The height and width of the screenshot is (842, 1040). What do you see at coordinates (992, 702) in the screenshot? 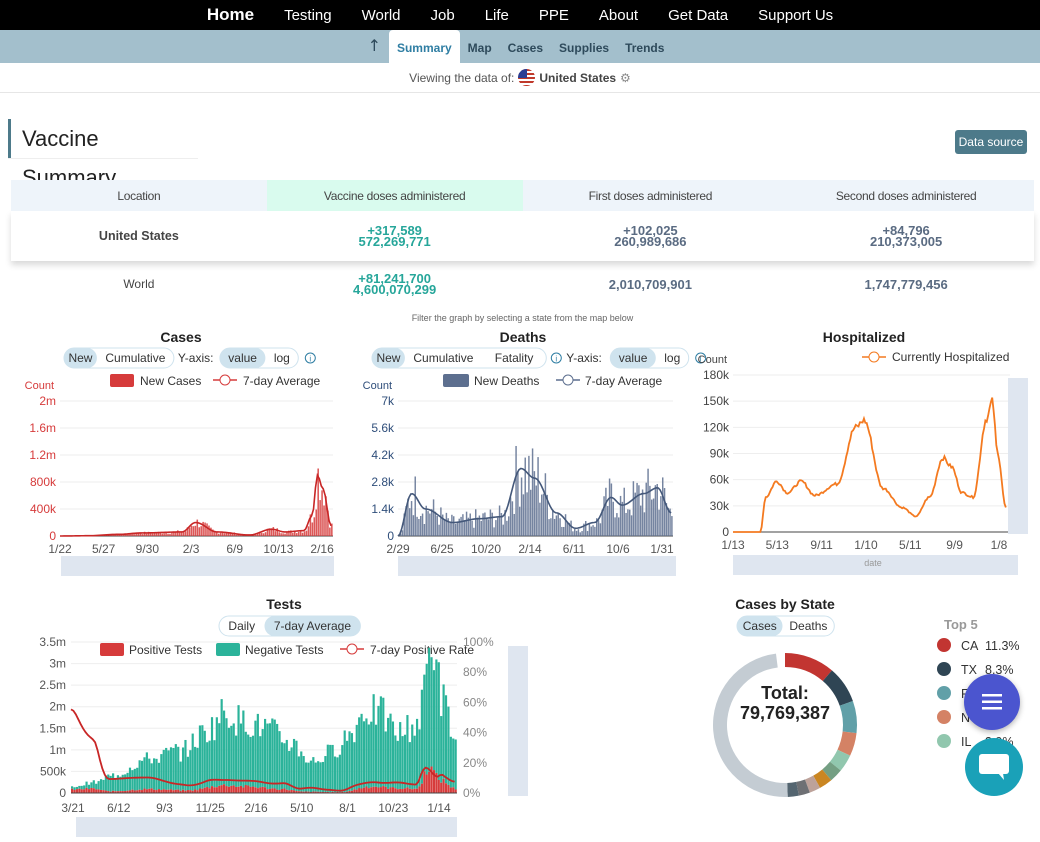
I see `menu-button` at bounding box center [992, 702].